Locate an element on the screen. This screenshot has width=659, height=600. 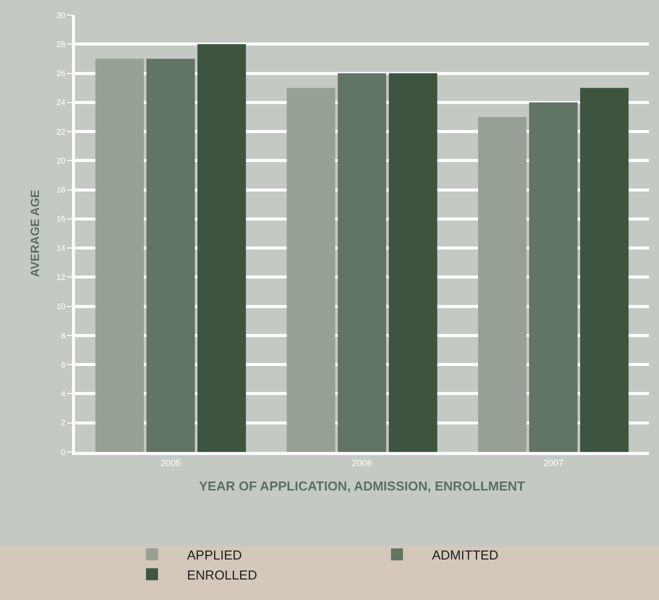
legend-label: APPLIED is located at coordinates (214, 554).